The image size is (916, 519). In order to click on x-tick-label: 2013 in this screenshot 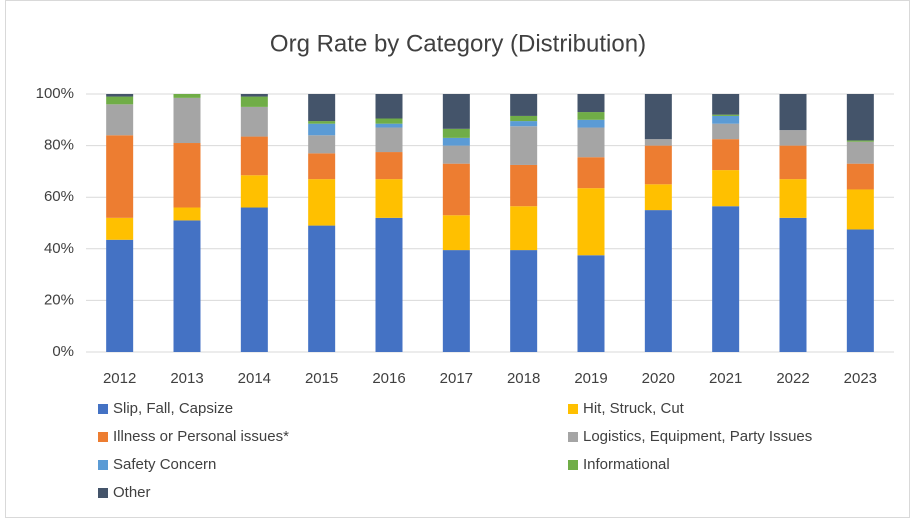, I will do `click(186, 378)`.